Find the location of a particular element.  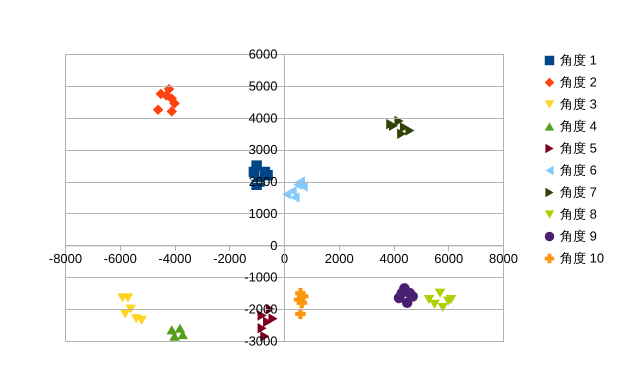

legend-label: 角度 8 is located at coordinates (578, 214).